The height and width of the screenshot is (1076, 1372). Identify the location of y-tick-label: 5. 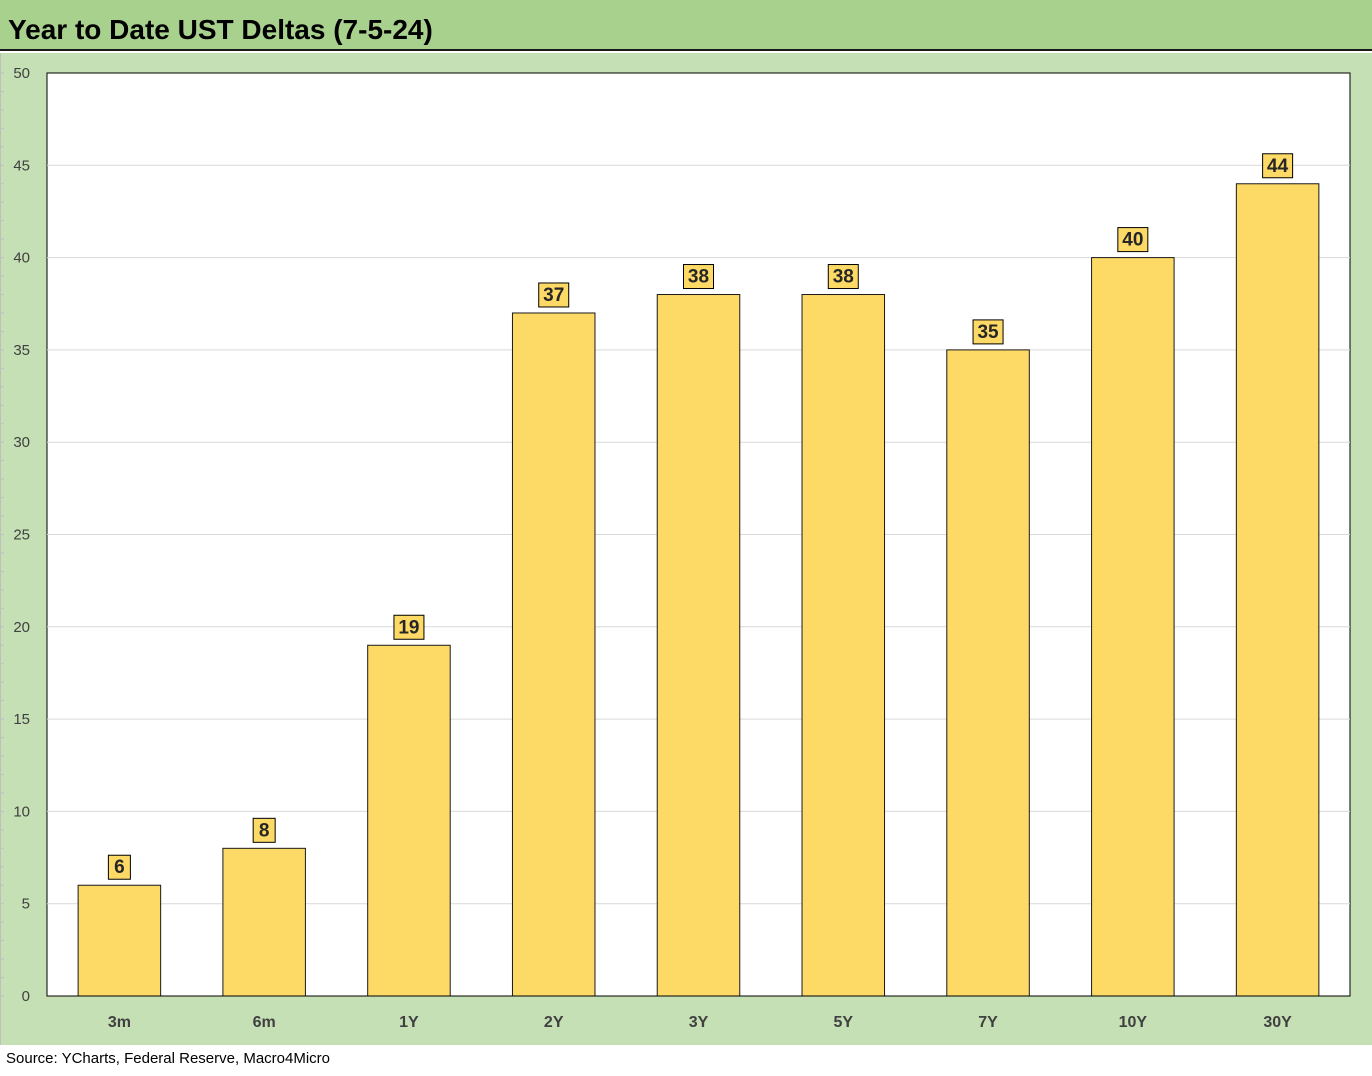
(26, 904).